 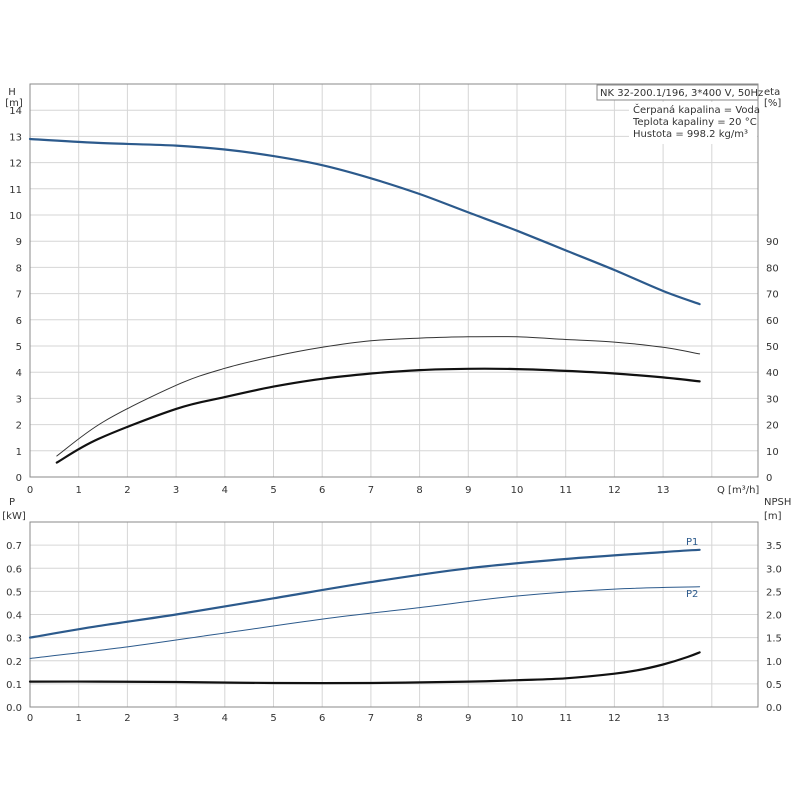 I want to click on right-tick-label: 2.5, so click(x=774, y=592).